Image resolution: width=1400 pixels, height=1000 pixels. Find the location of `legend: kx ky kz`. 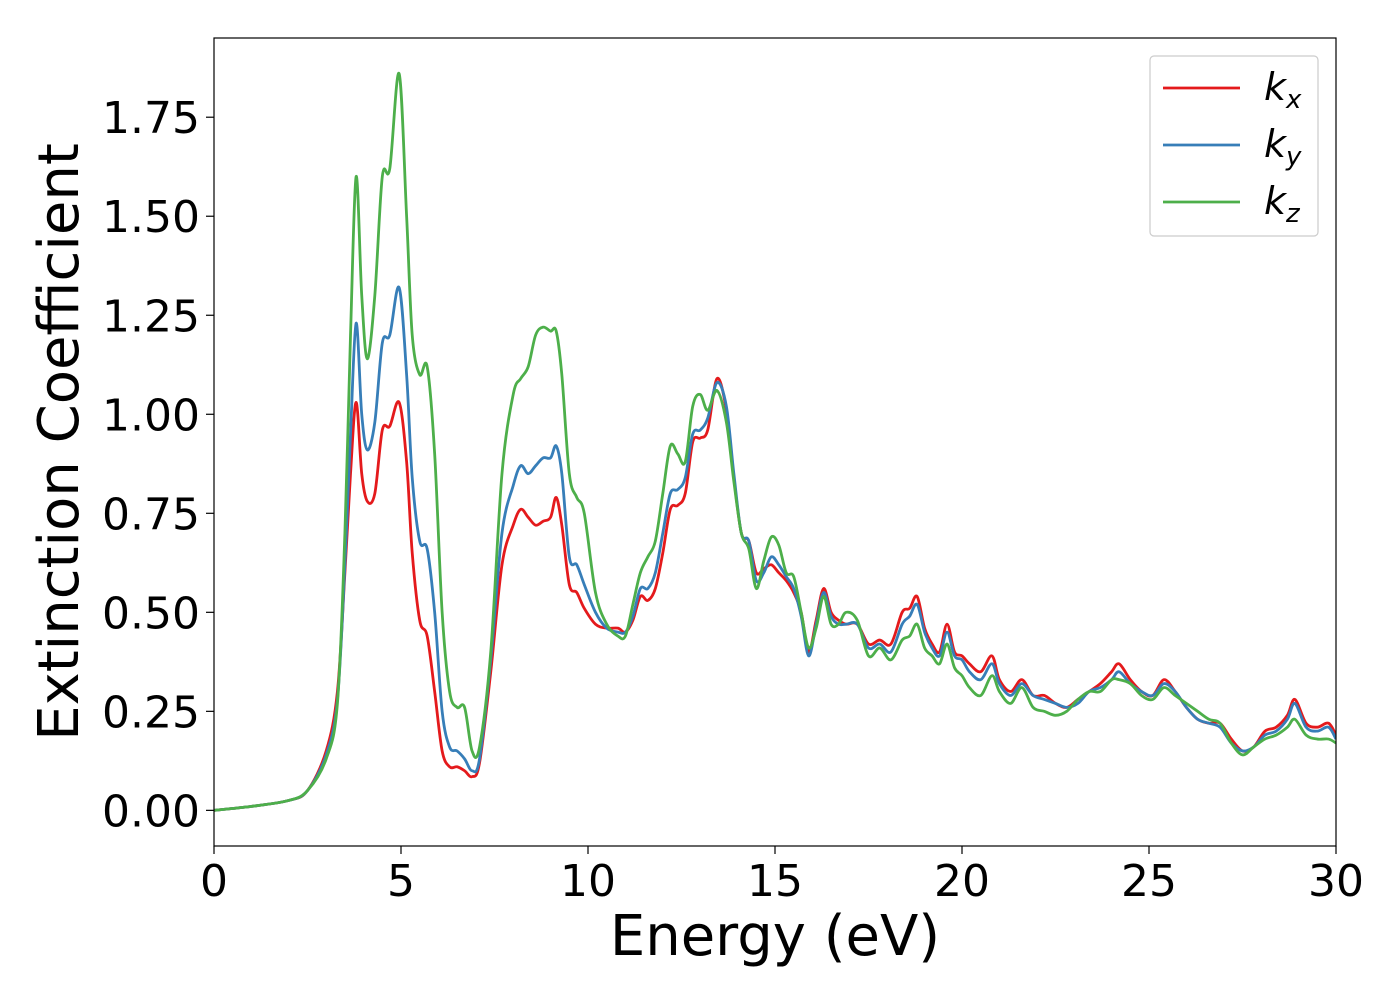

legend: kx ky kz is located at coordinates (1234, 146).